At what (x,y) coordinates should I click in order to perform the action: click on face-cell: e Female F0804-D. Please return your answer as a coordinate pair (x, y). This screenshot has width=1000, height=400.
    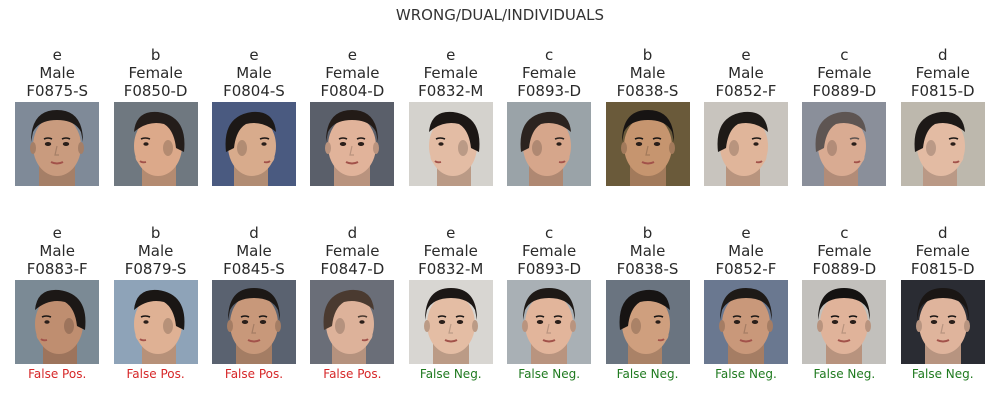
    Looking at the image, I should click on (352, 116).